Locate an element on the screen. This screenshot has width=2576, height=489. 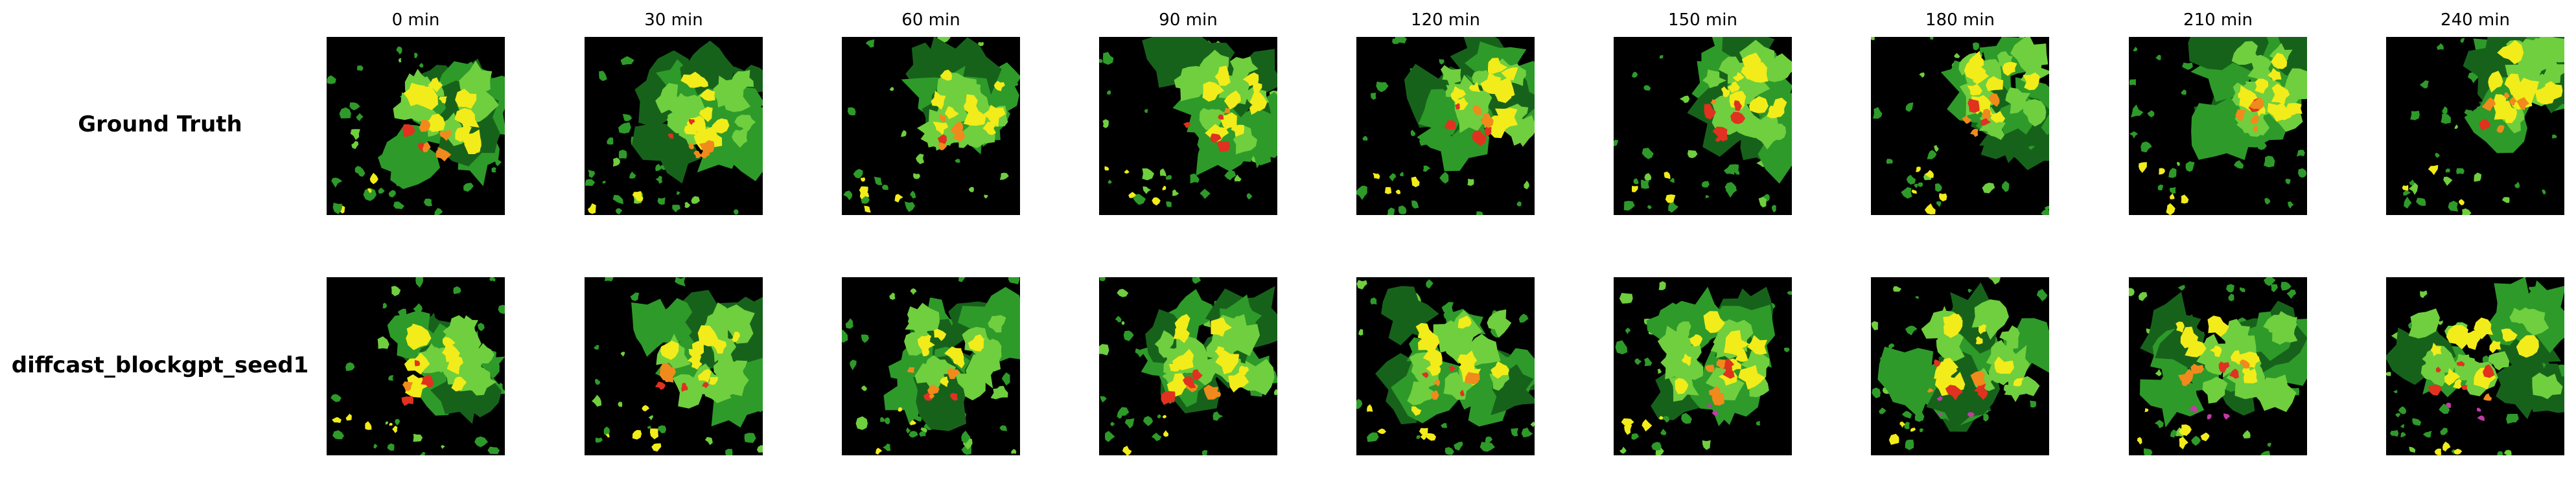
column-label-60: 60 min is located at coordinates (931, 20).